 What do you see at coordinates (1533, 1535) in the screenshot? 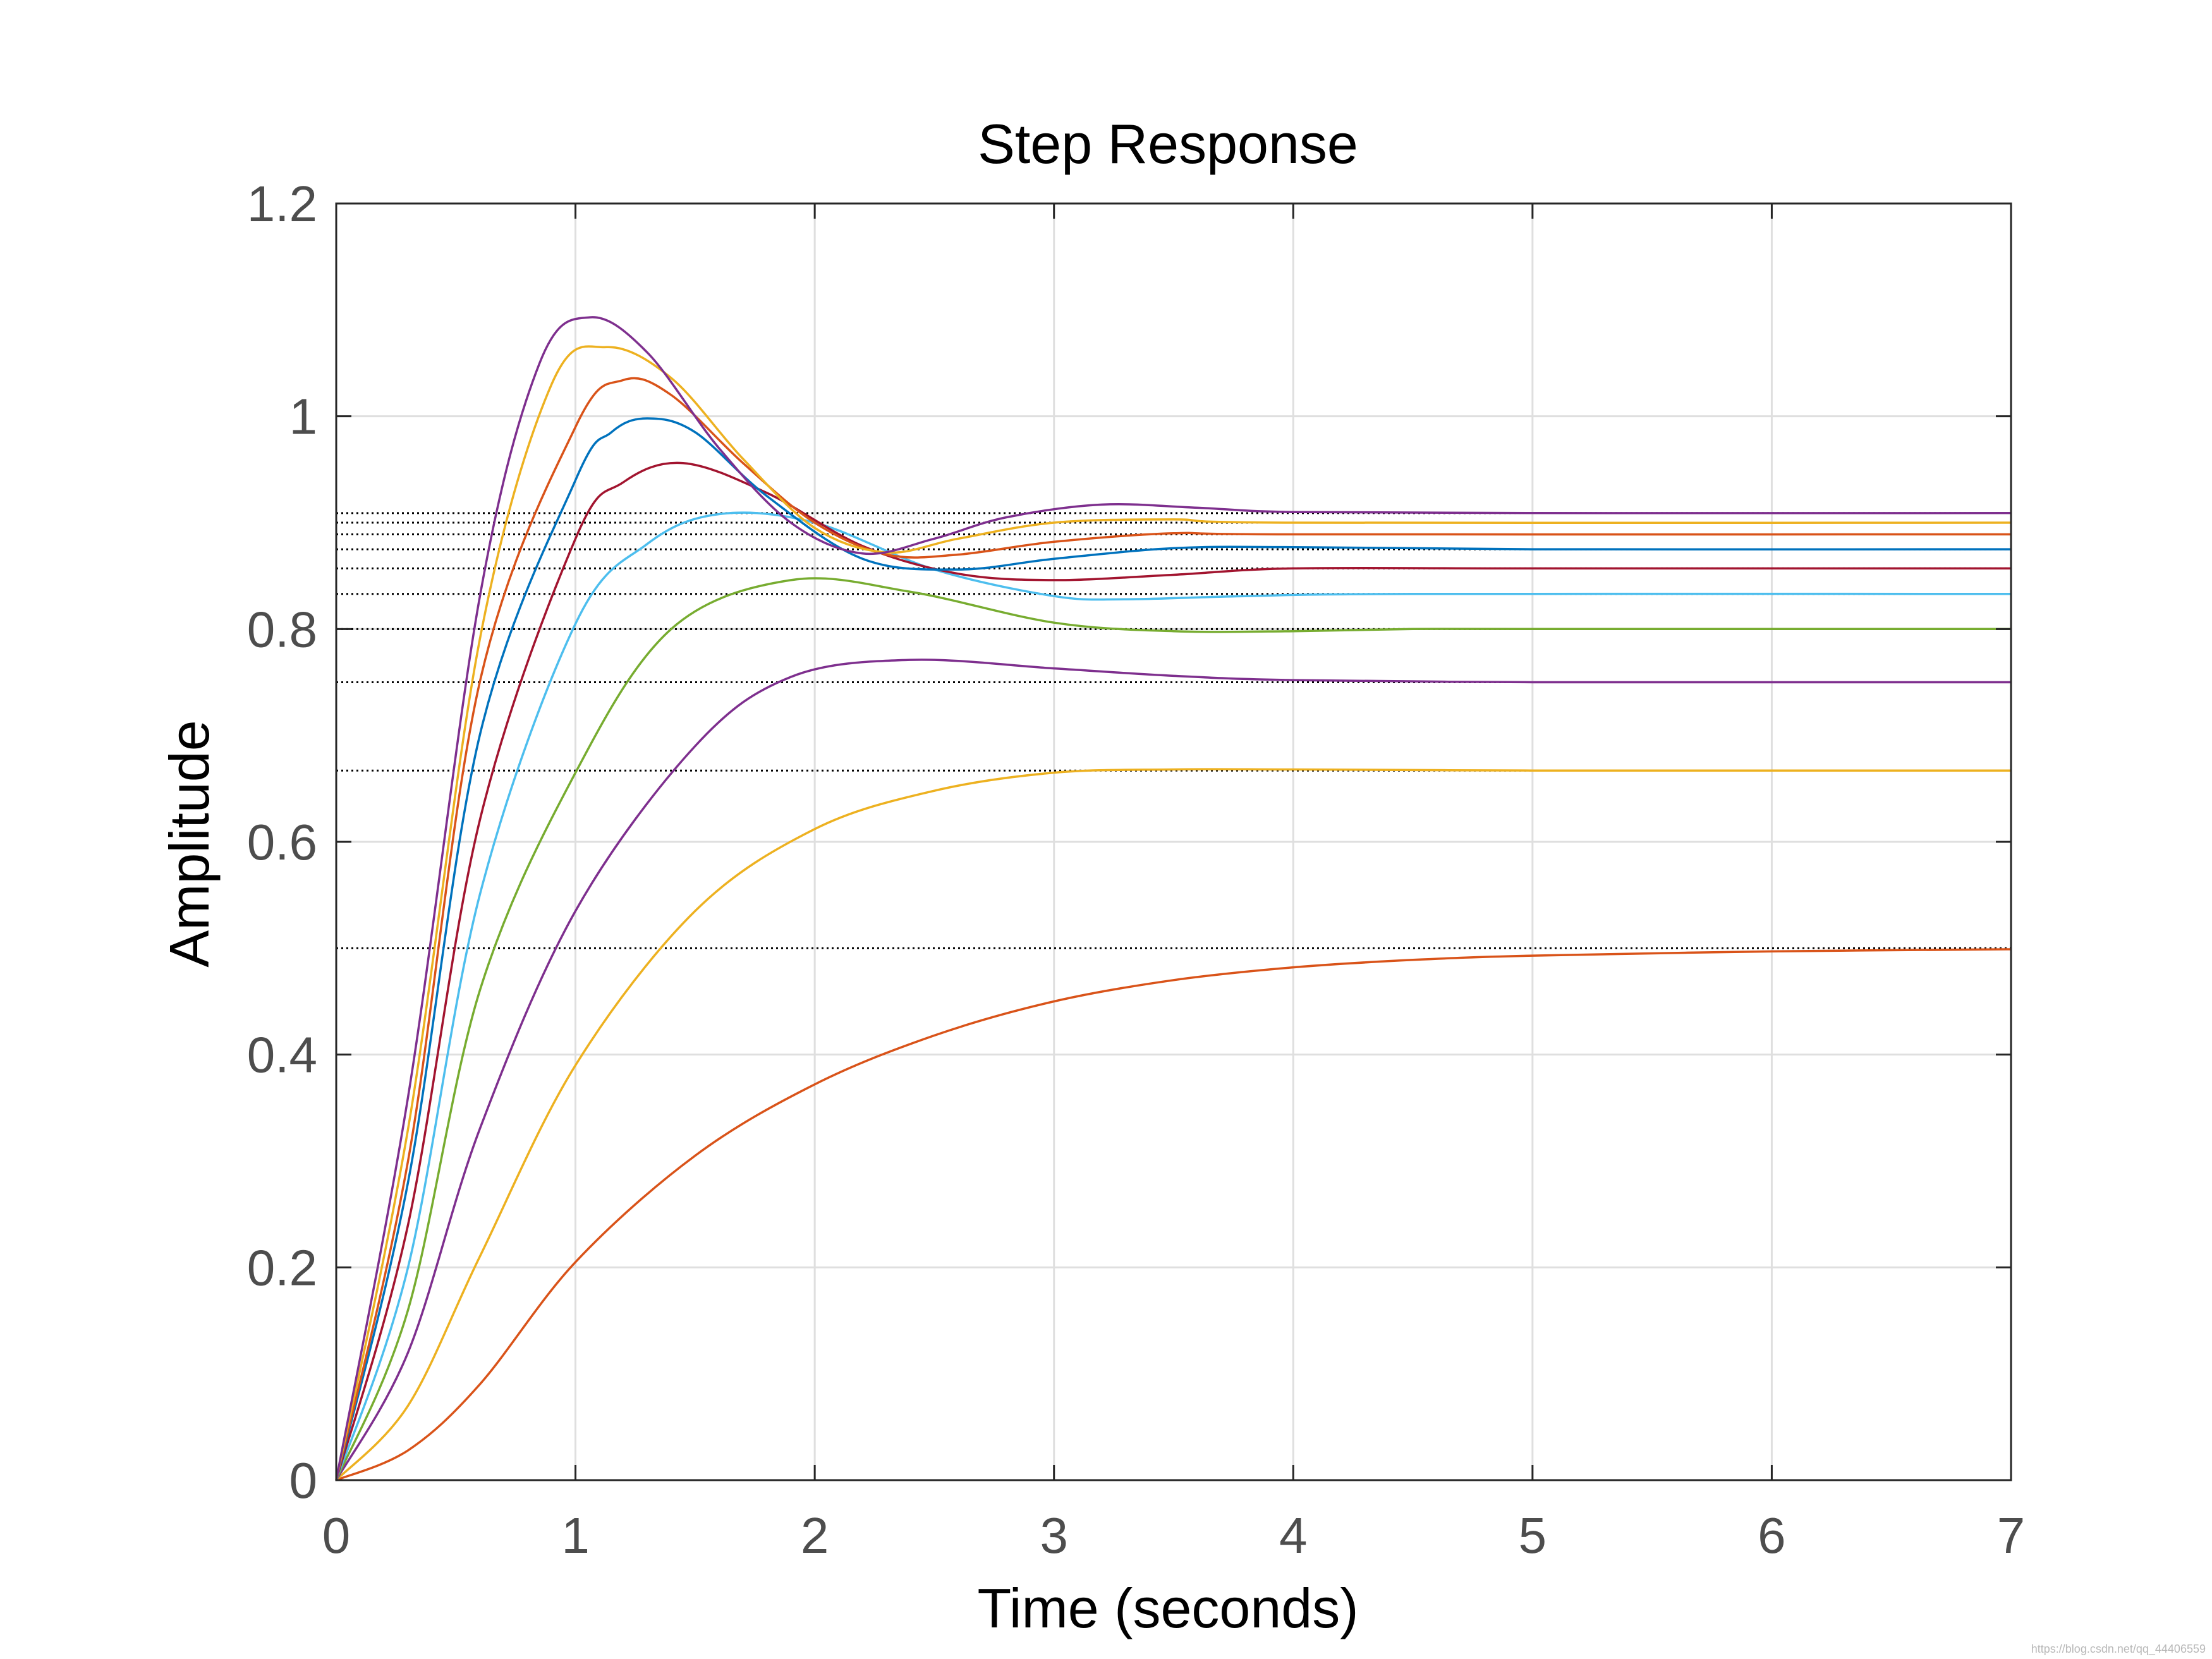
I see `x-tick-label: 5` at bounding box center [1533, 1535].